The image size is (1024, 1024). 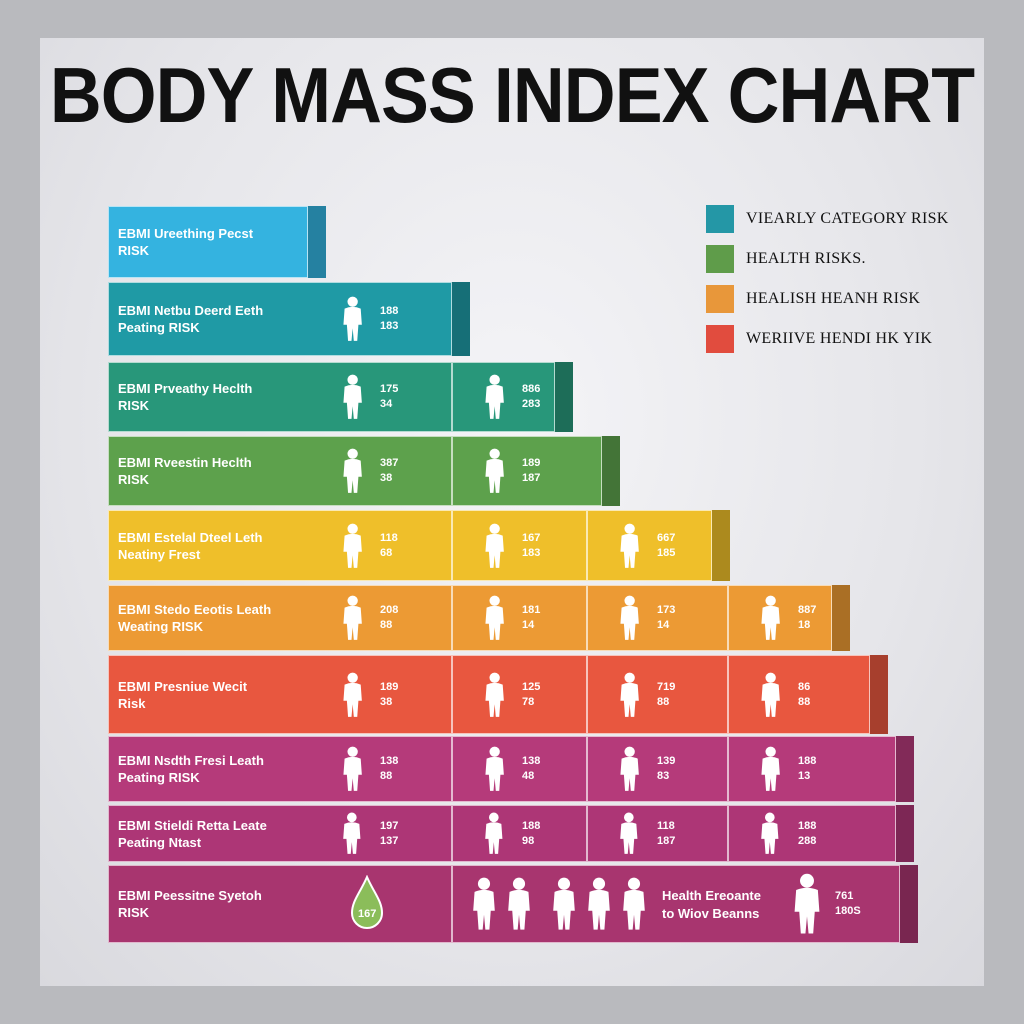 I want to click on row-label-line-1: EBMI Prveathy Heclth, so click(x=185, y=388).